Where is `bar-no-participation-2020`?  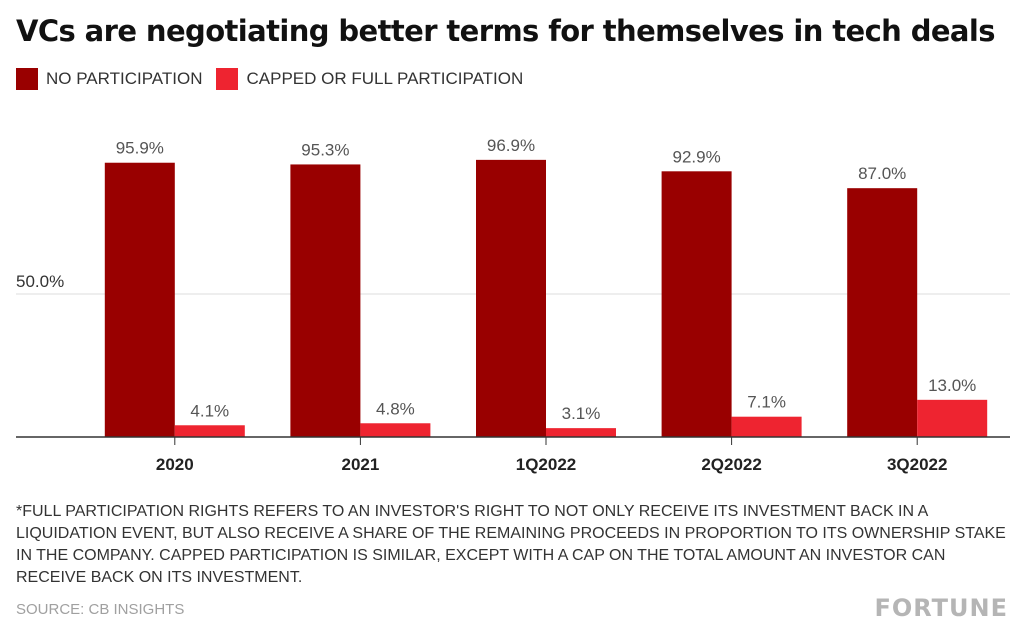
bar-no-participation-2020 is located at coordinates (139, 299).